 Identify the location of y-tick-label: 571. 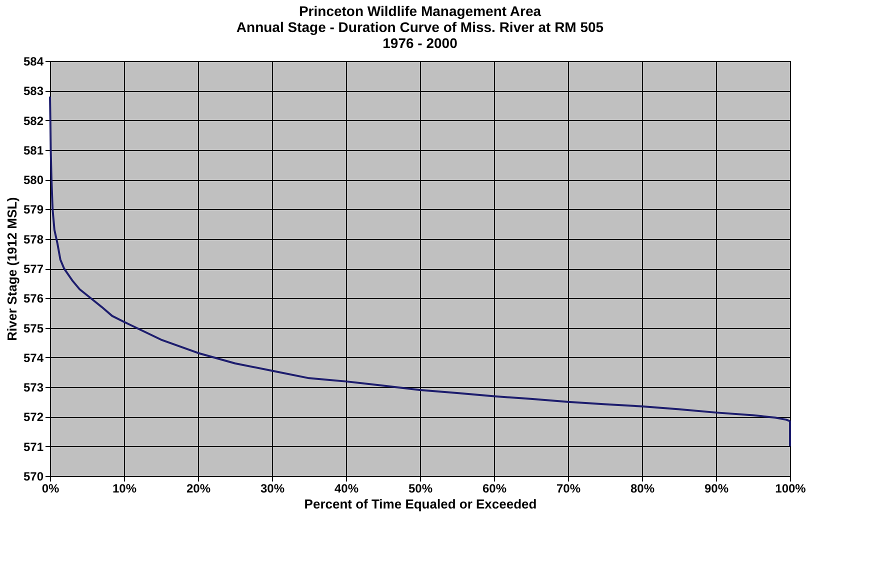
(33, 447).